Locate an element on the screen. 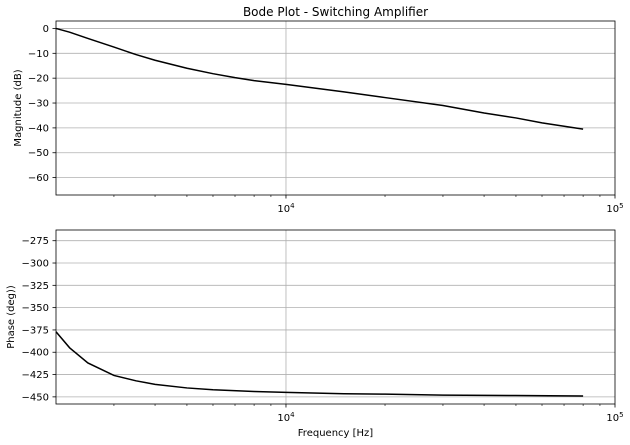  magnitude-ytick-label-1: −10 is located at coordinates (38, 54).